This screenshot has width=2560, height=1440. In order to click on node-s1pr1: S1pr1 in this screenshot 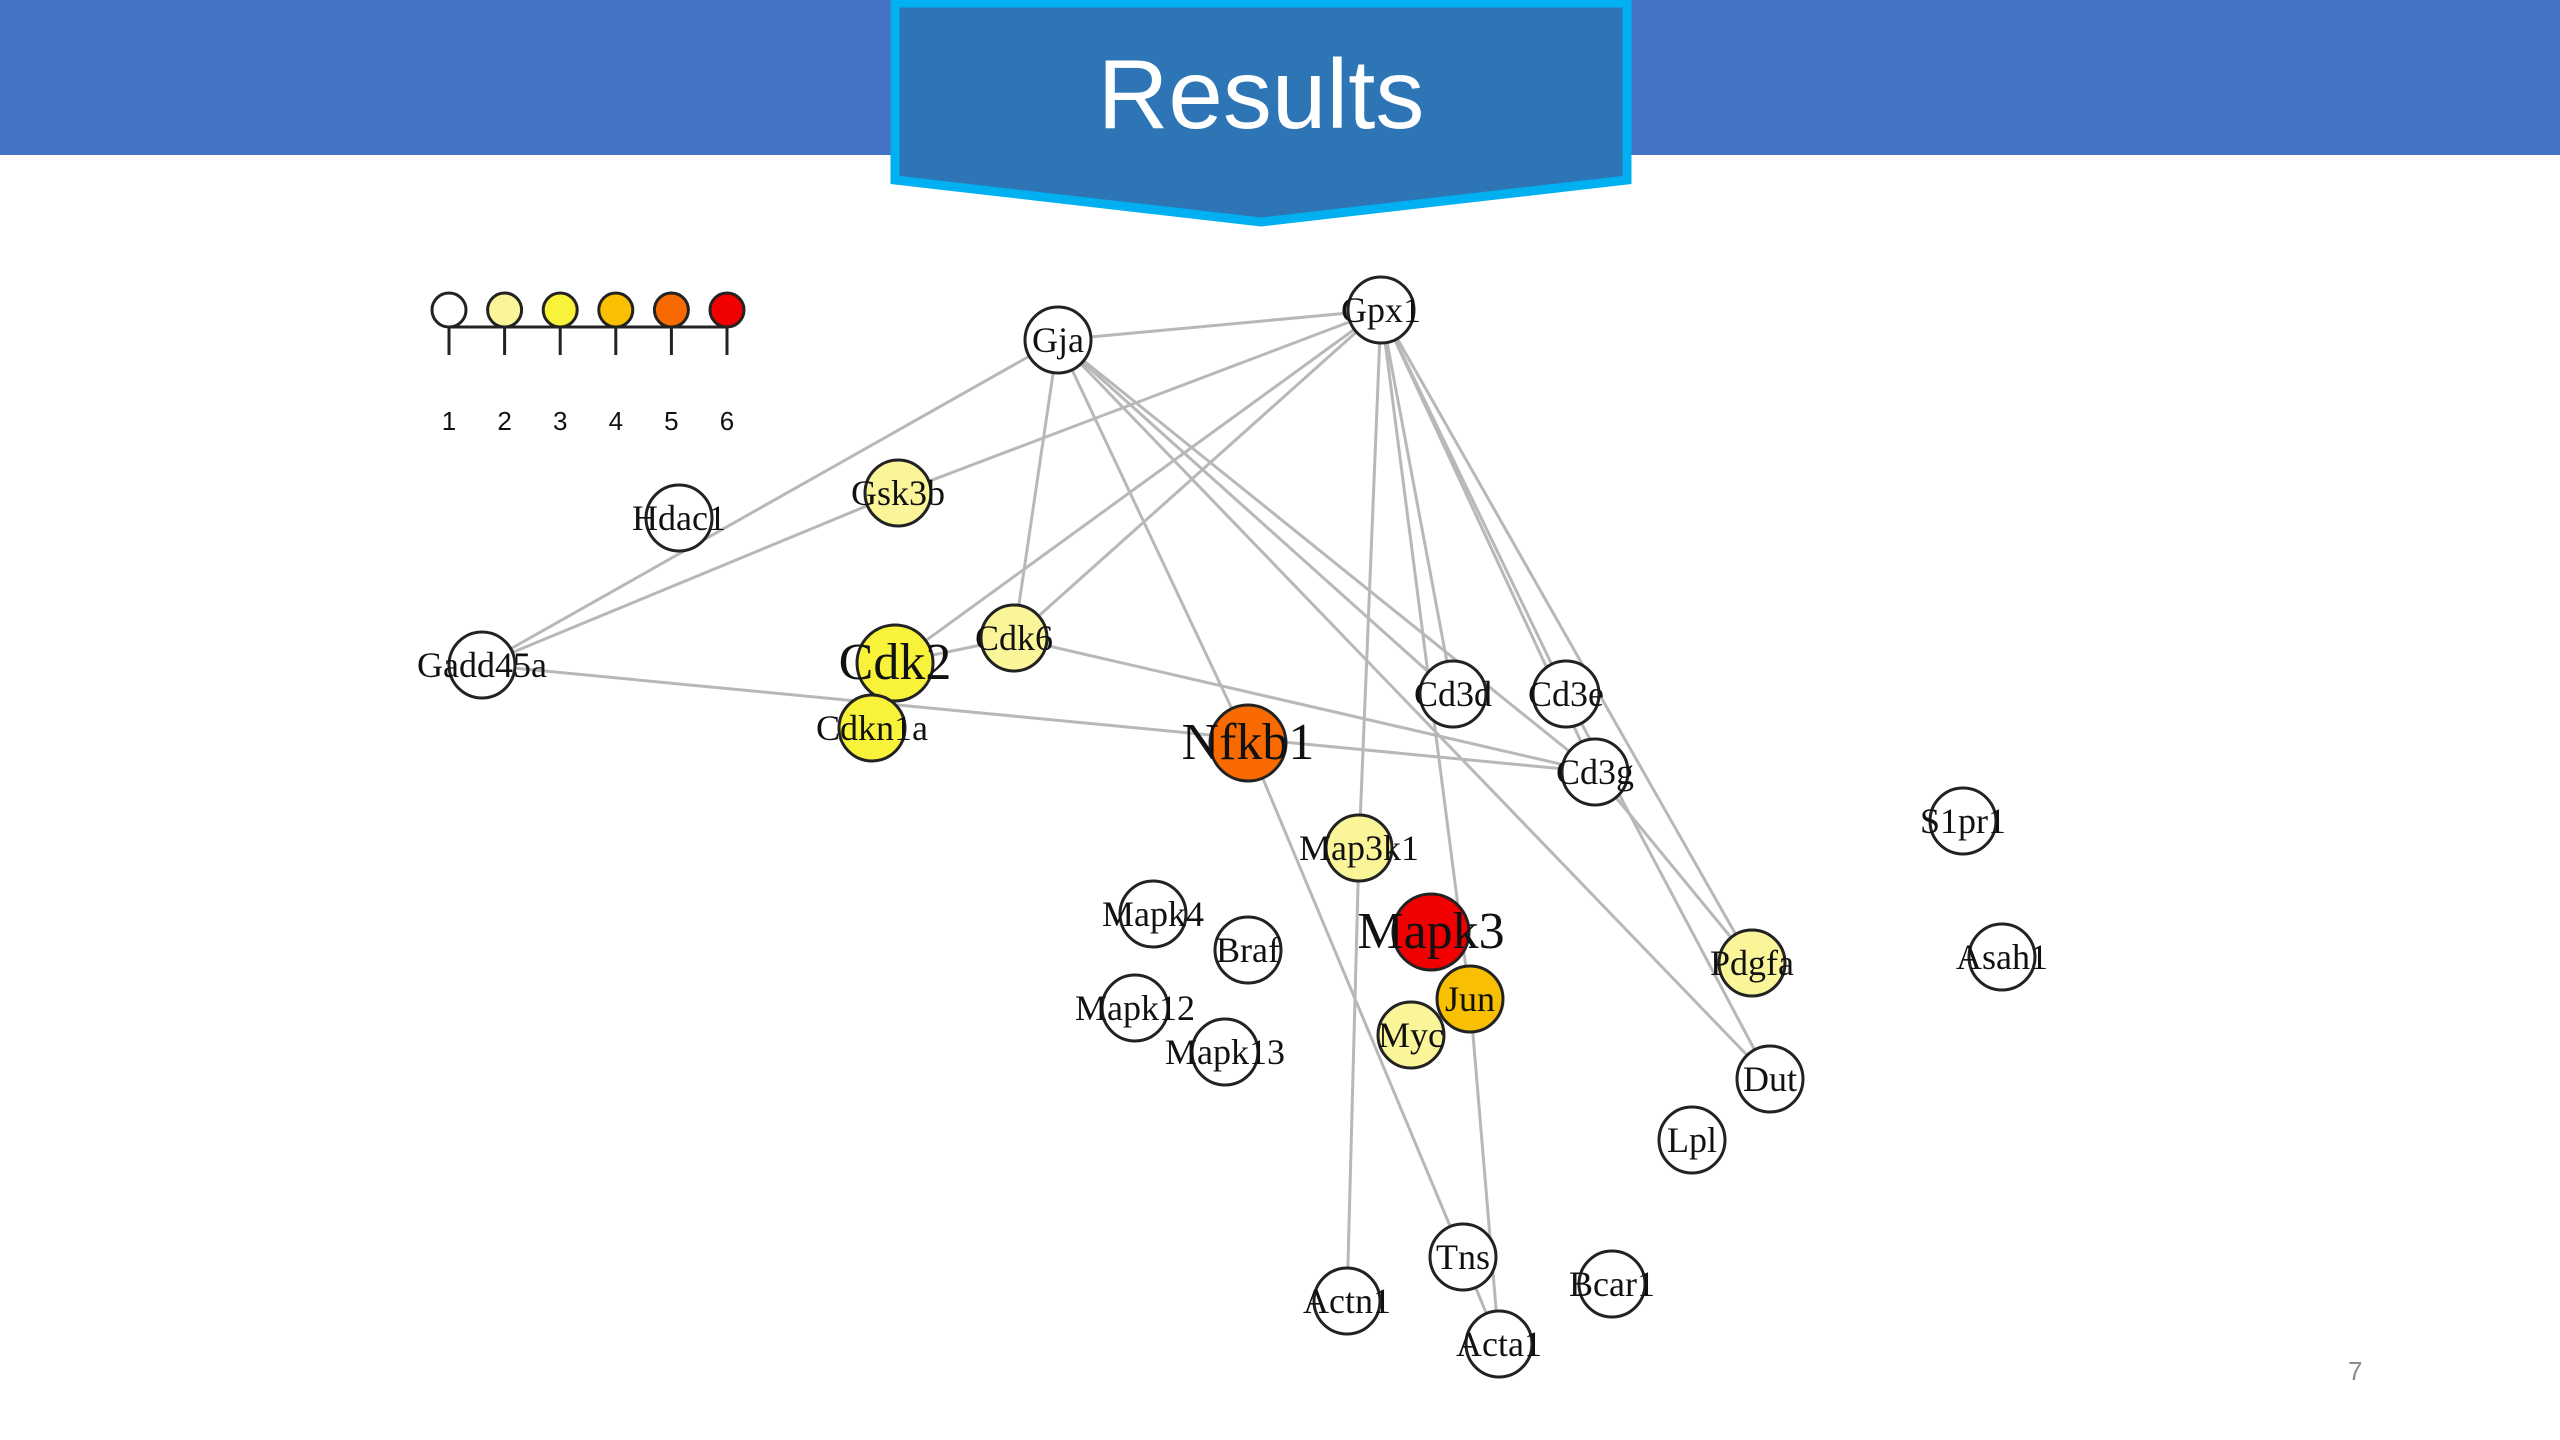, I will do `click(1963, 821)`.